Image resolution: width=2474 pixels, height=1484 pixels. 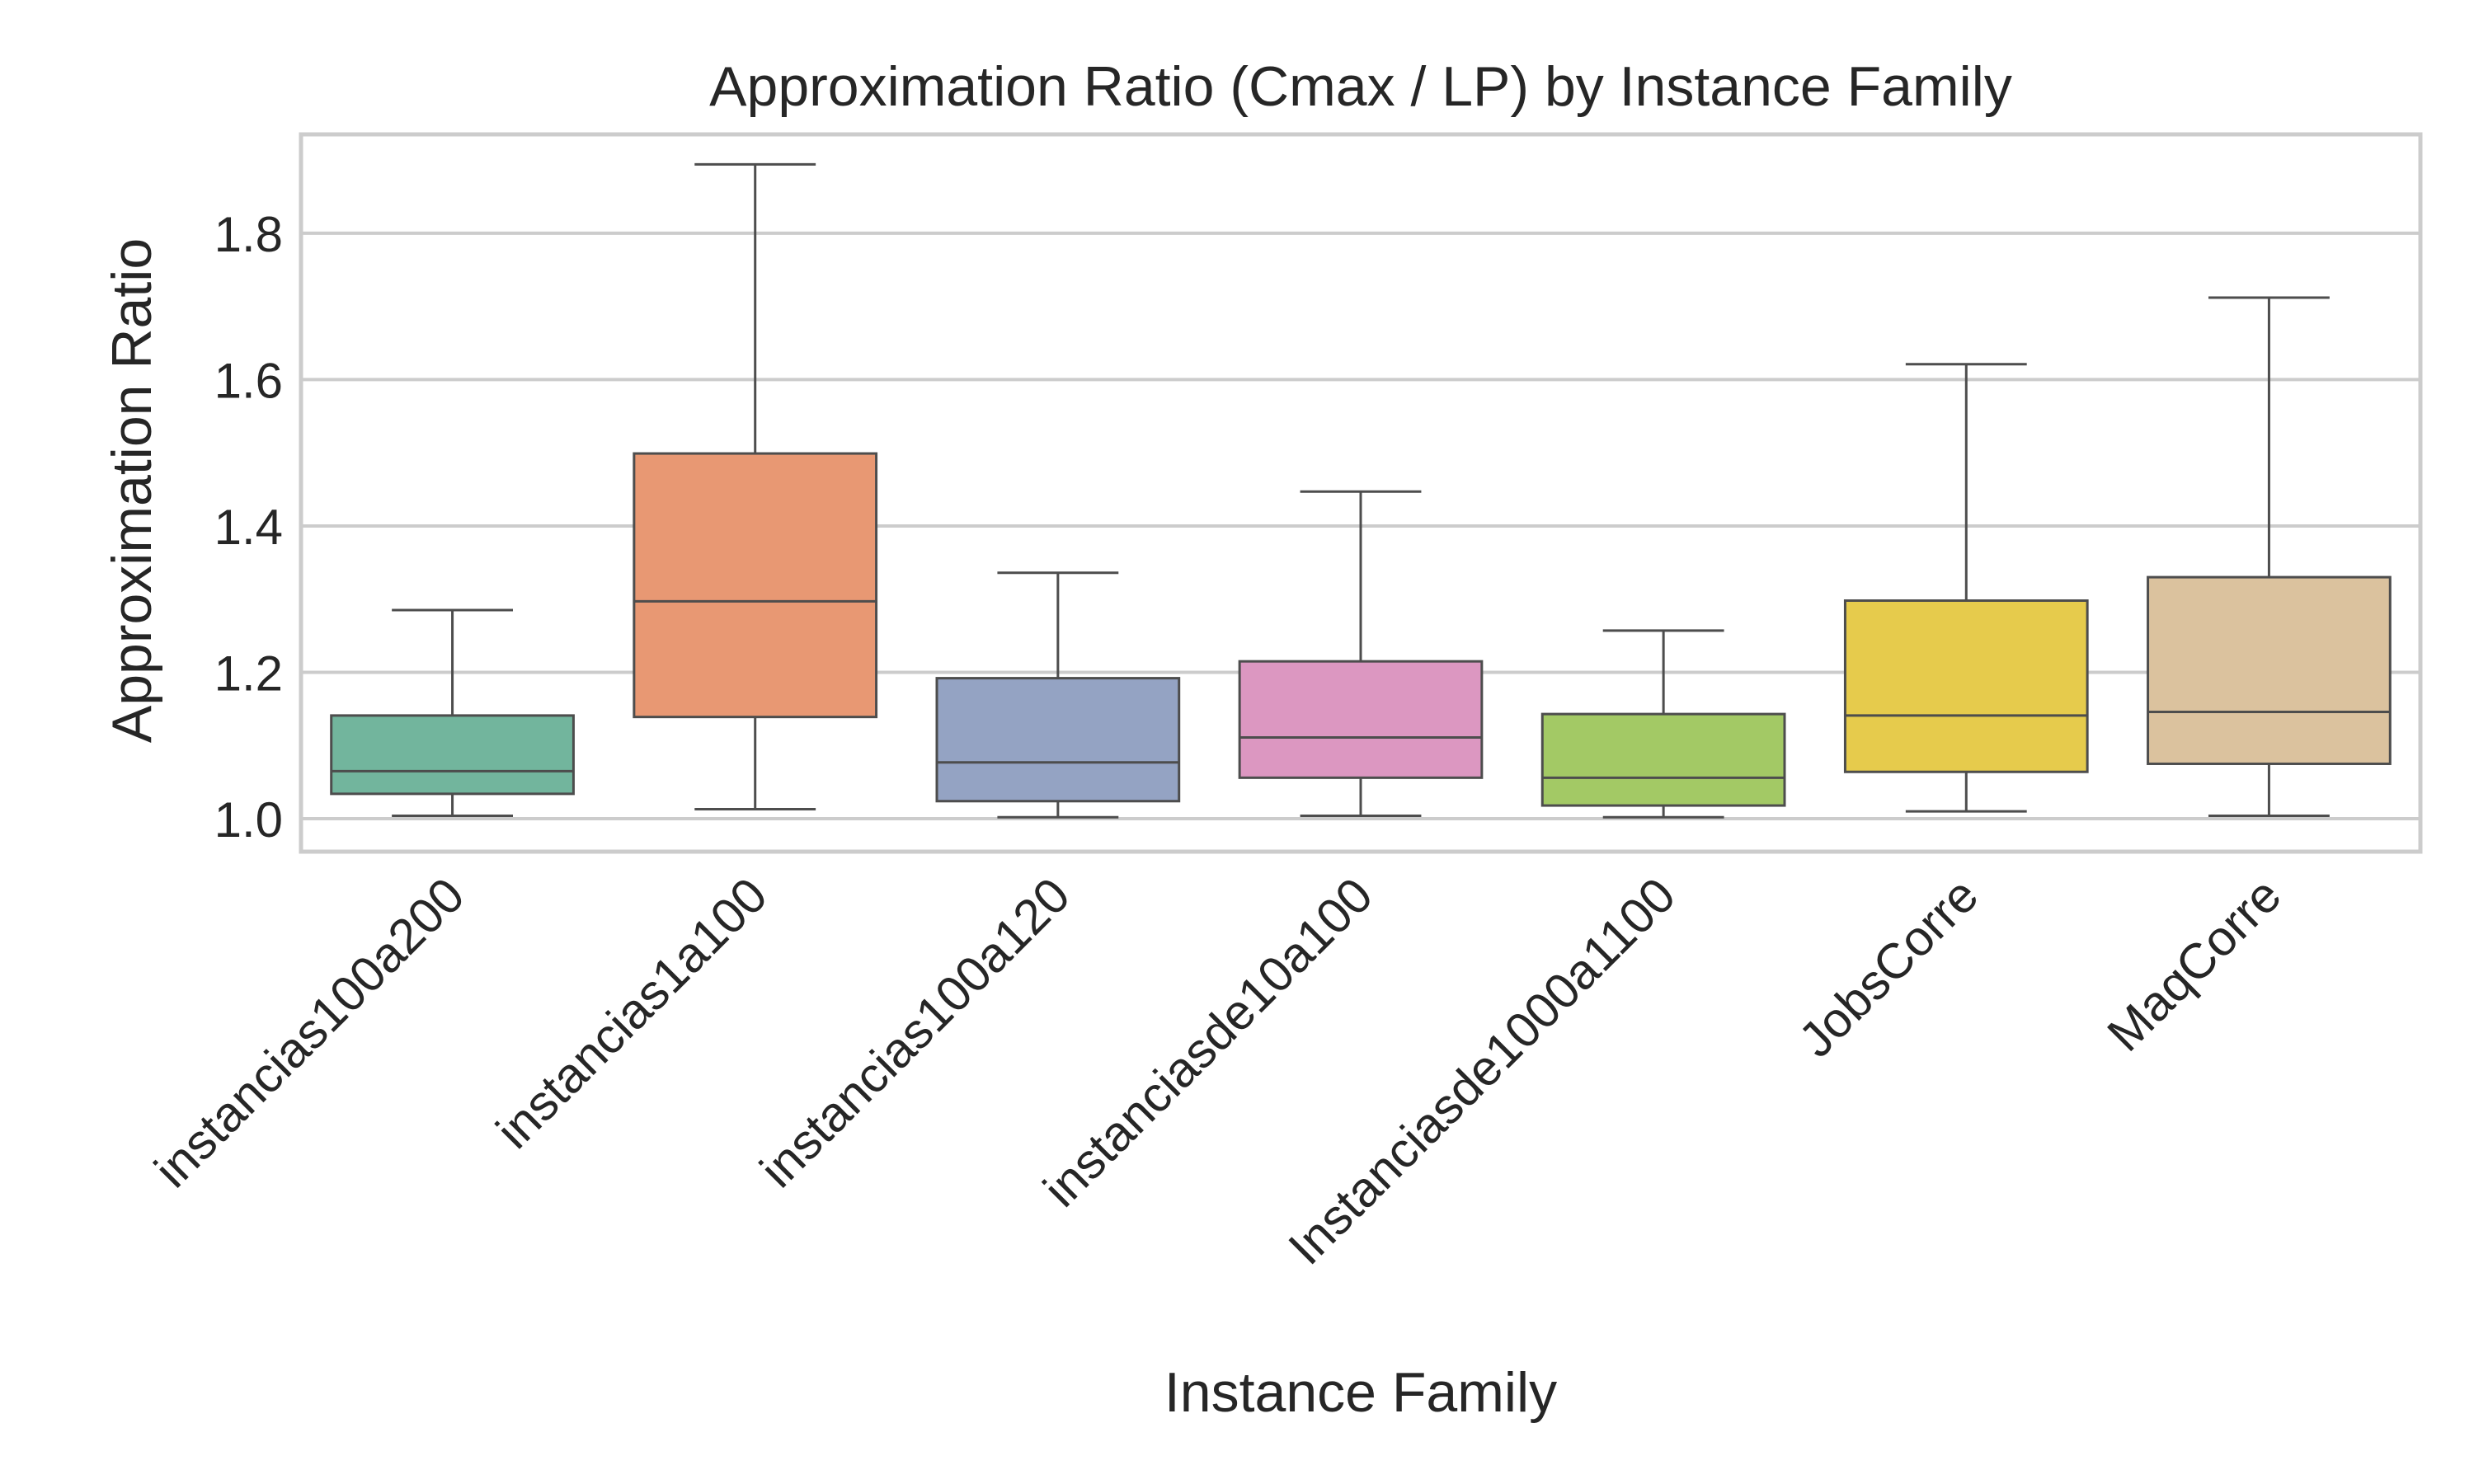 I want to click on y-tick-labels: 1.0 1.2 1.4 1.6 1.8, so click(x=248, y=527).